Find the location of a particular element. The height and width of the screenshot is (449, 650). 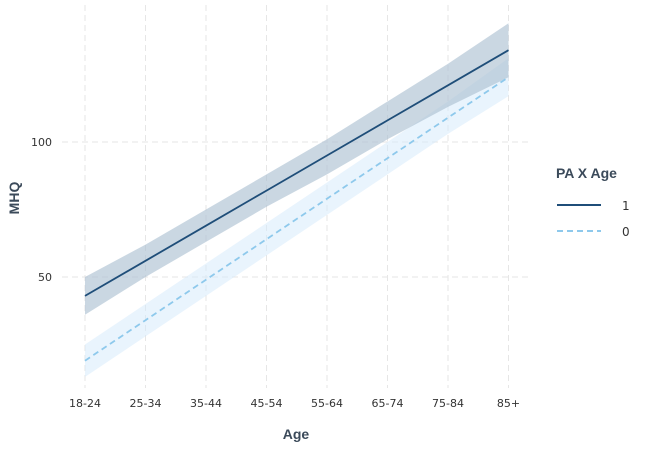

x-tick-label: 35-44 is located at coordinates (206, 403).